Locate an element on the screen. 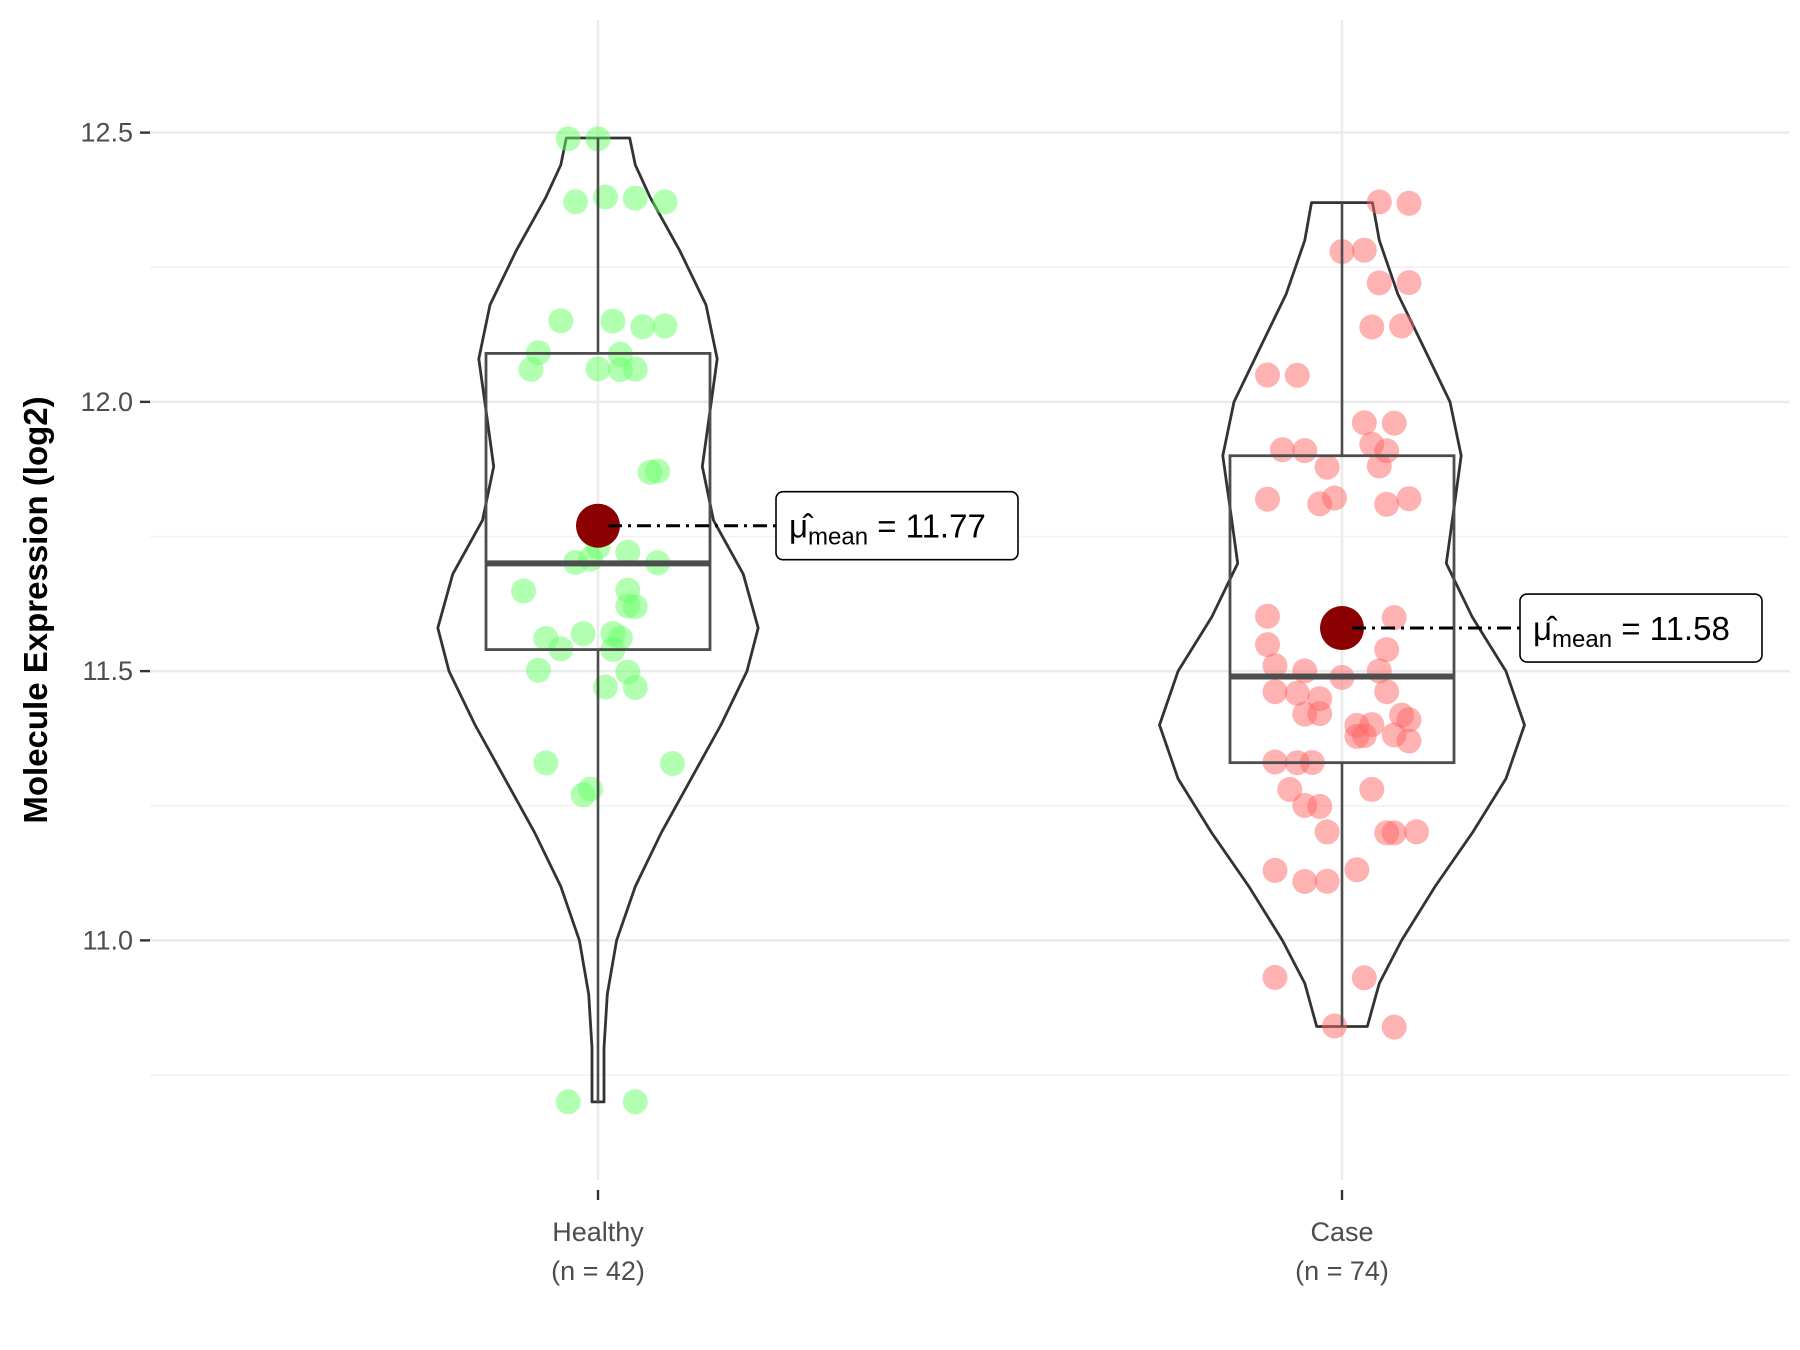 This screenshot has height=1350, width=1800. mean-point-case is located at coordinates (1342, 628).